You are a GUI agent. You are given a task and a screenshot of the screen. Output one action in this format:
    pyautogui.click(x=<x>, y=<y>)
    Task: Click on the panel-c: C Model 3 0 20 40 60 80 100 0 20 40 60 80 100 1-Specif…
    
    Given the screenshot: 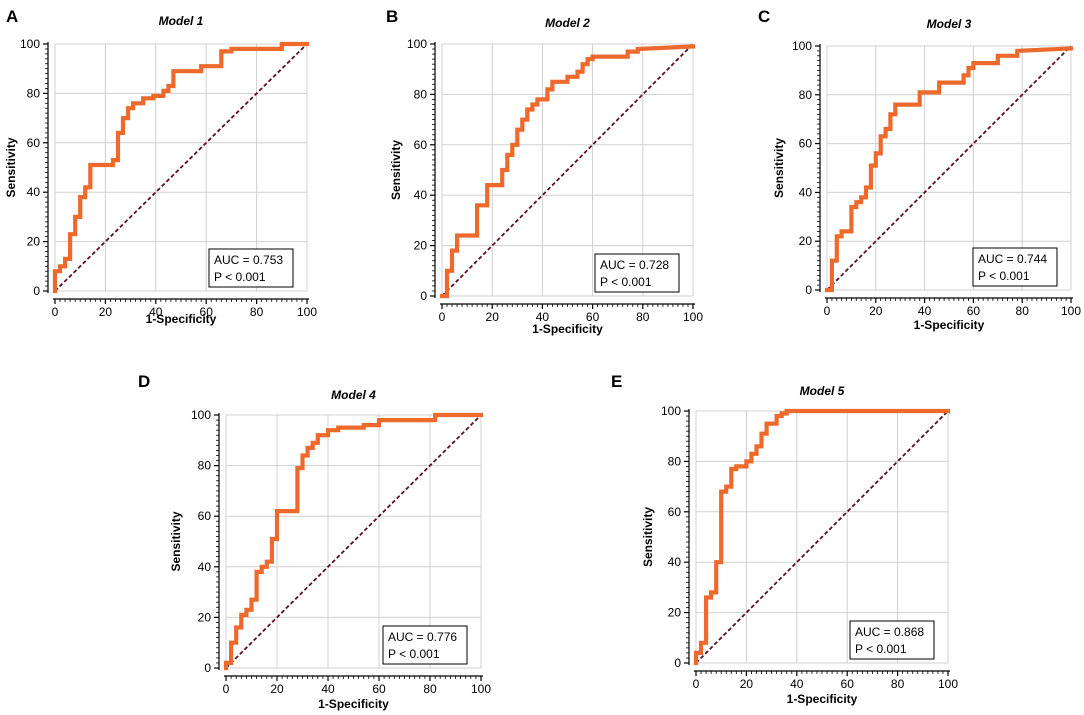 What is the action you would take?
    pyautogui.click(x=919, y=169)
    